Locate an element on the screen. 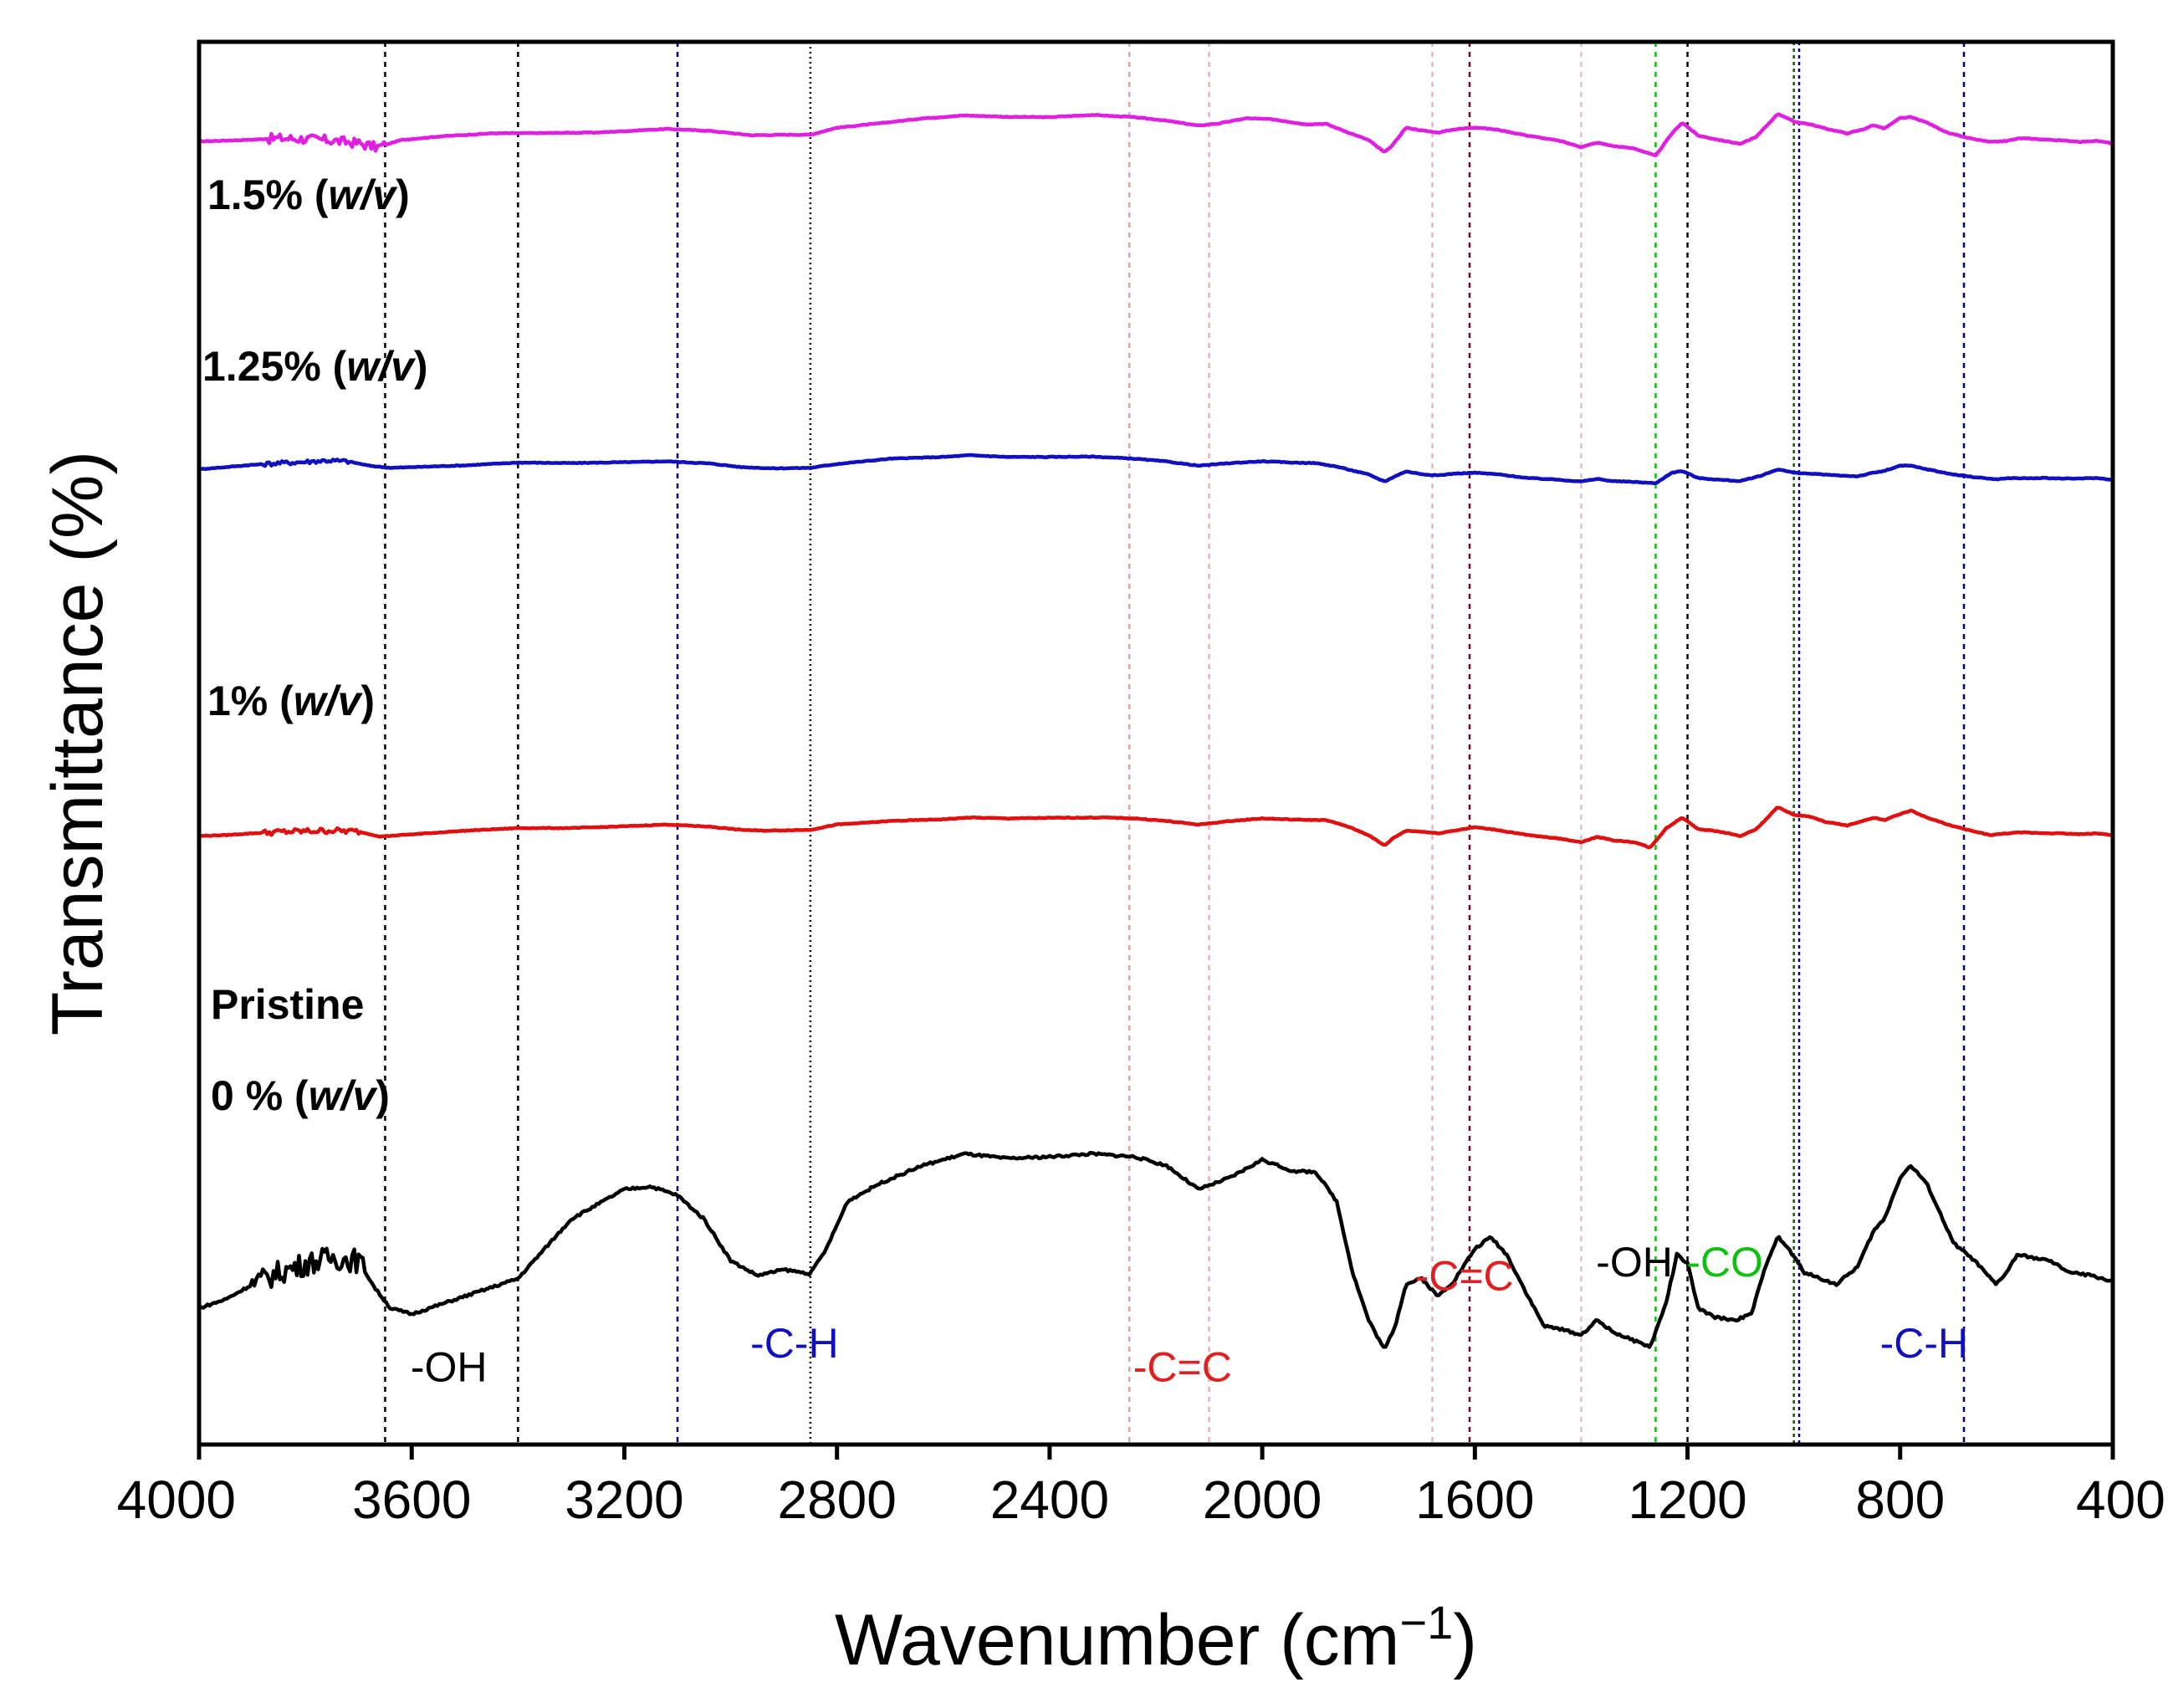 The width and height of the screenshot is (2168, 1708). band-annotations: -OH -C-H -C=C -C=C -OH -CO -C-H is located at coordinates (1190, 1315).